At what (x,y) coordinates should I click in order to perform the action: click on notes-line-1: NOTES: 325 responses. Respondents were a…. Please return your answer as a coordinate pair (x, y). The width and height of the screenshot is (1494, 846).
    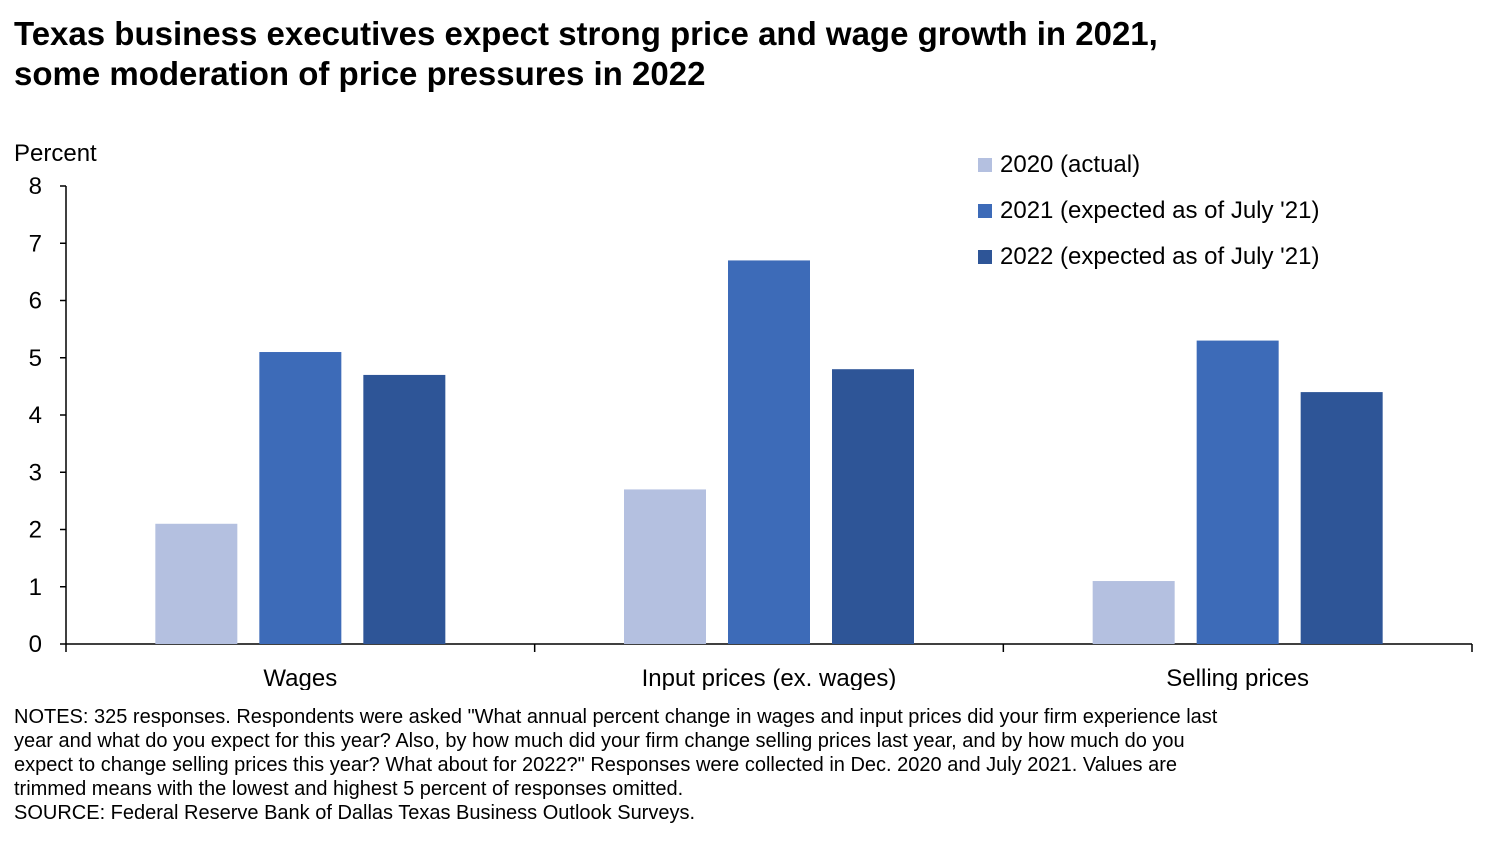
    Looking at the image, I should click on (616, 717).